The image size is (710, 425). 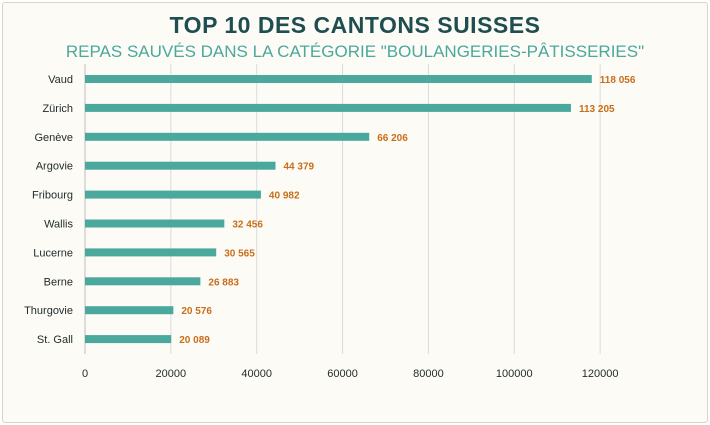 I want to click on data-label: 40 982, so click(x=284, y=196).